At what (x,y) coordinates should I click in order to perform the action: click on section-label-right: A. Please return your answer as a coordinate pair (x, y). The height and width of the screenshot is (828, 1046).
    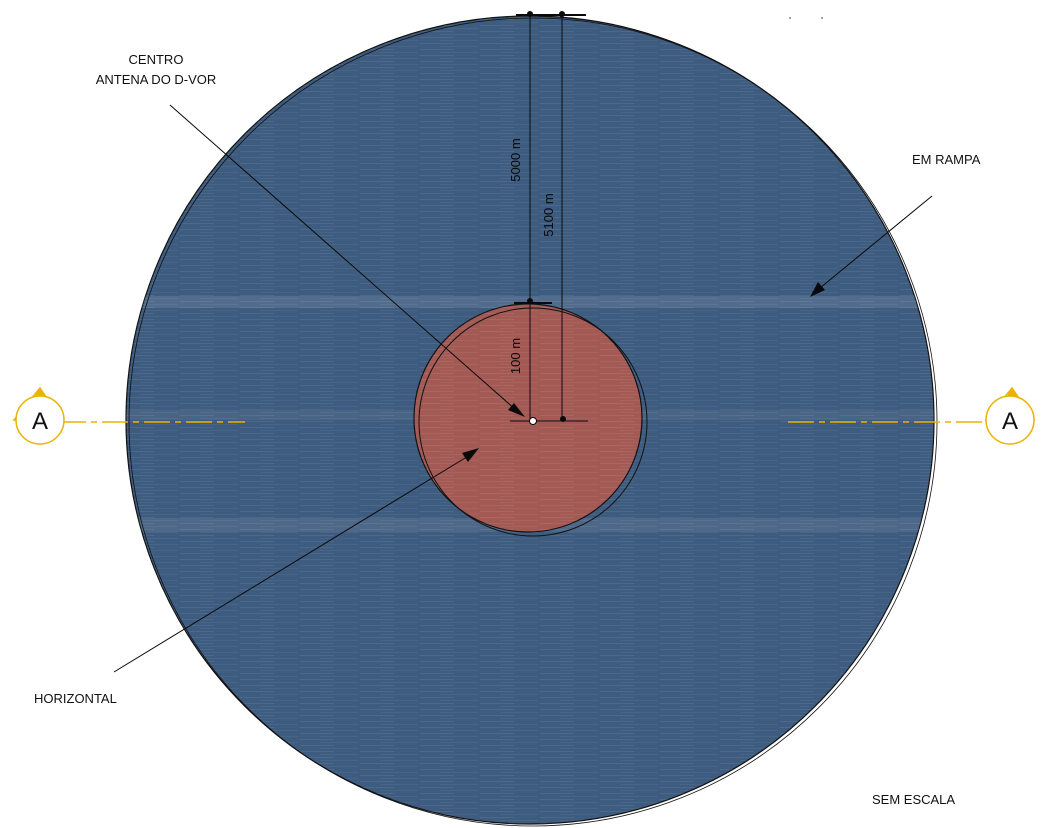
    Looking at the image, I should click on (1010, 421).